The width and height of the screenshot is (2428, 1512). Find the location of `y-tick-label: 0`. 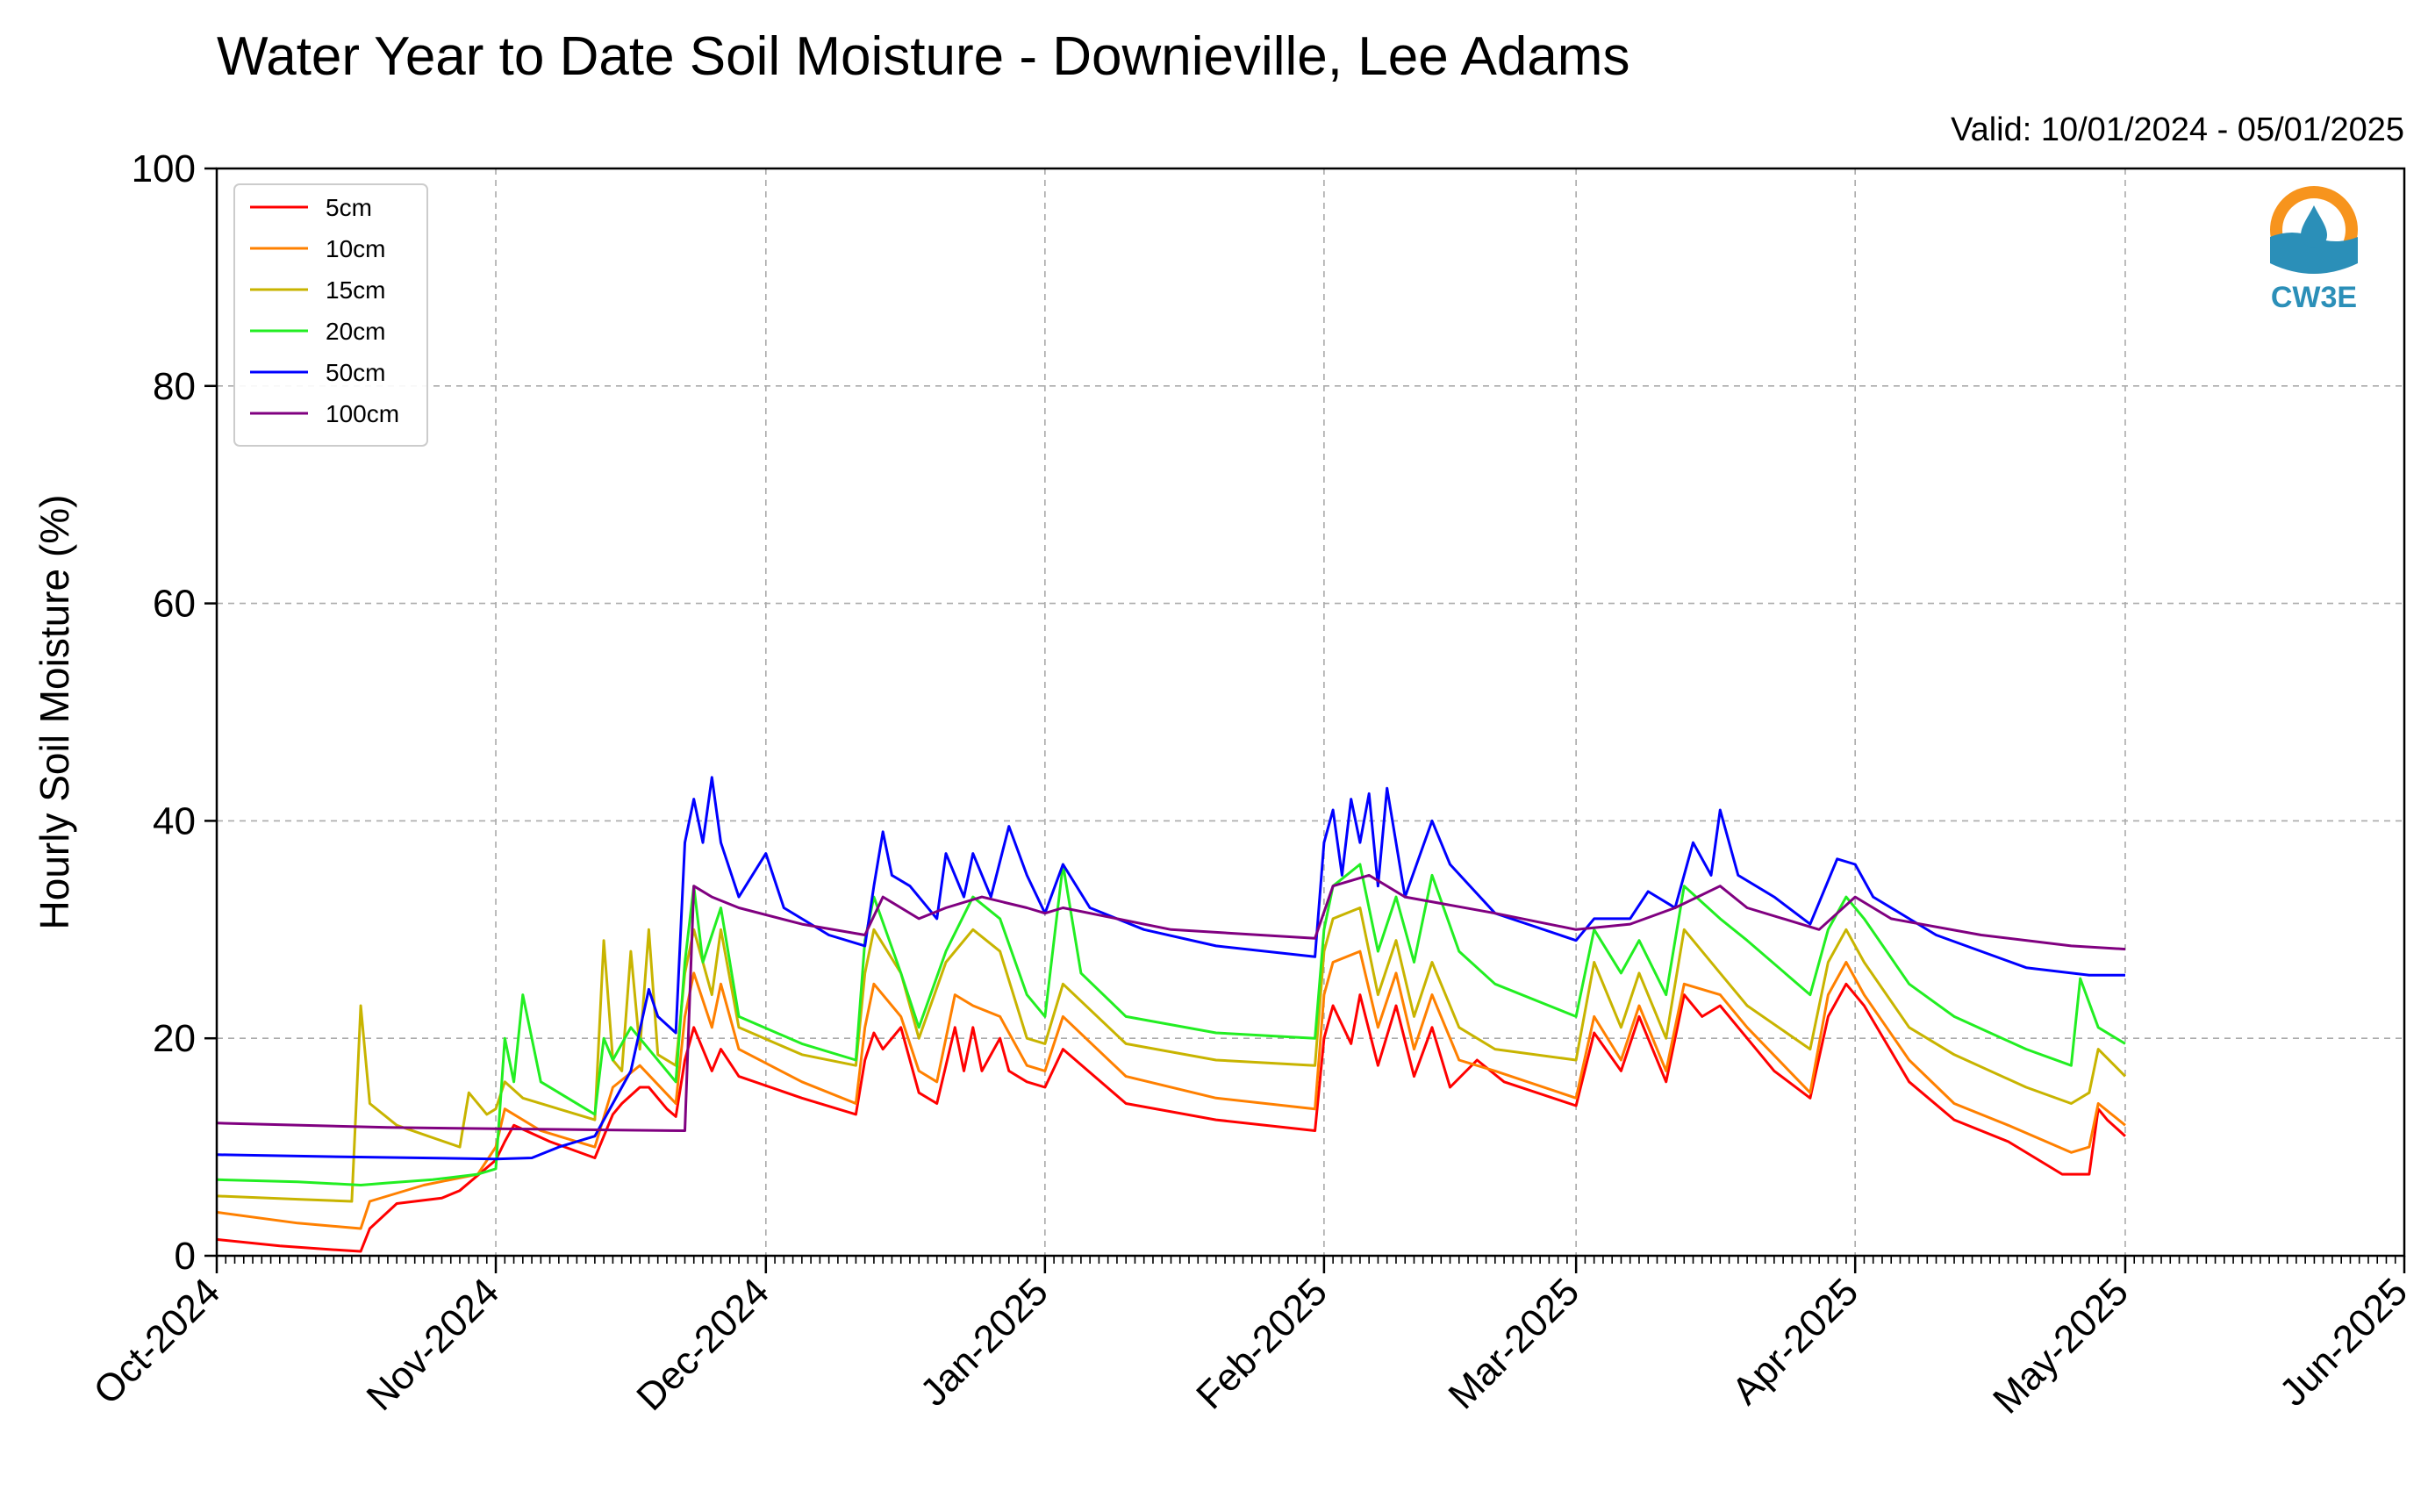

y-tick-label: 0 is located at coordinates (185, 1257).